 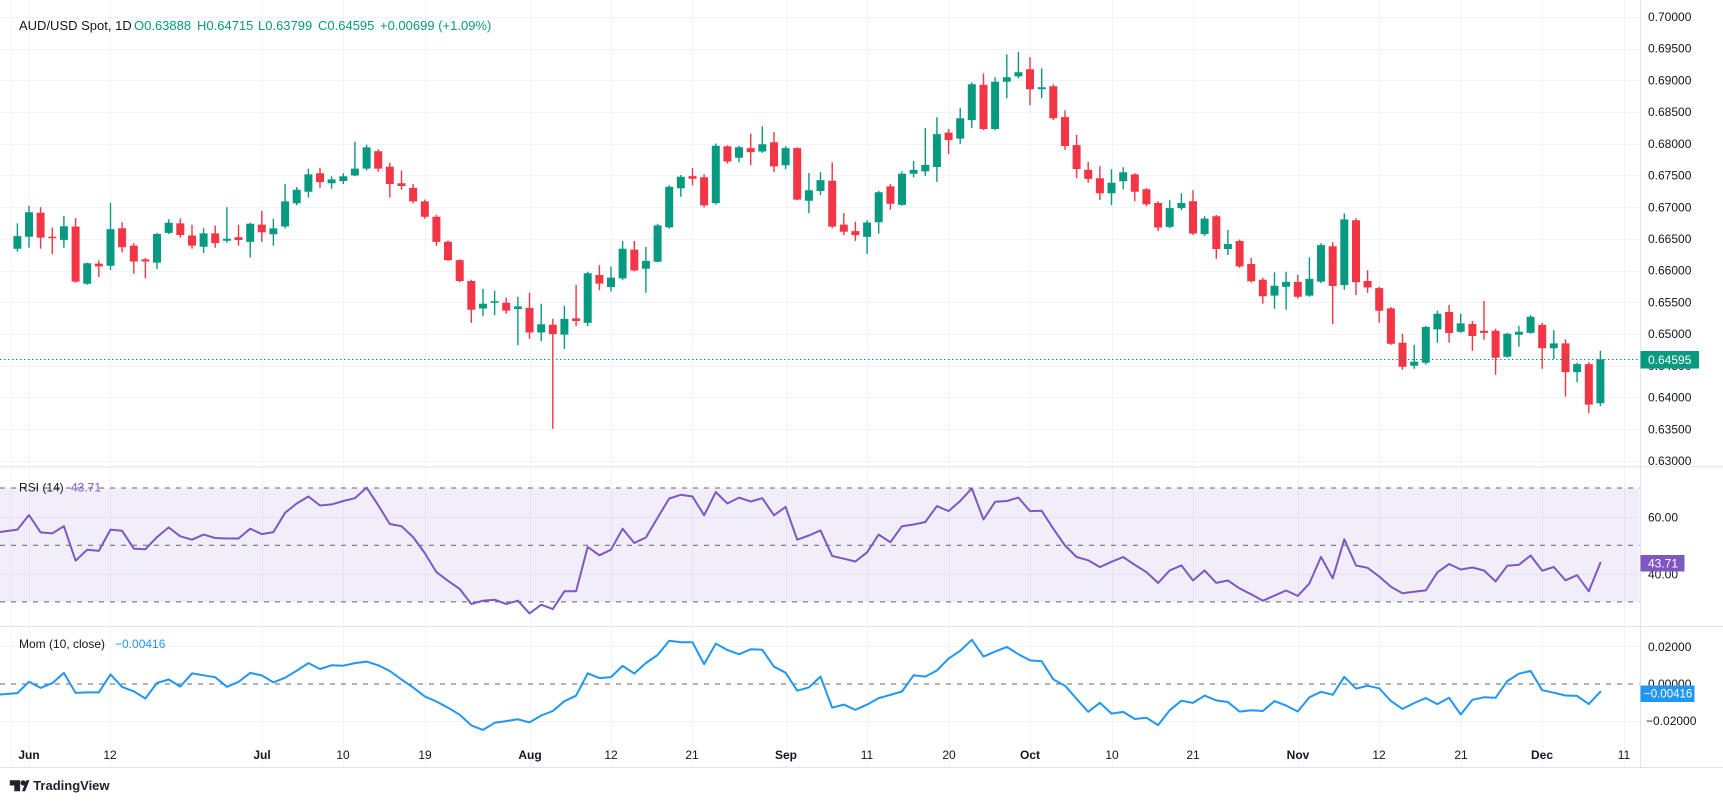 I want to click on svg-text: H0.64715, so click(x=225, y=25).